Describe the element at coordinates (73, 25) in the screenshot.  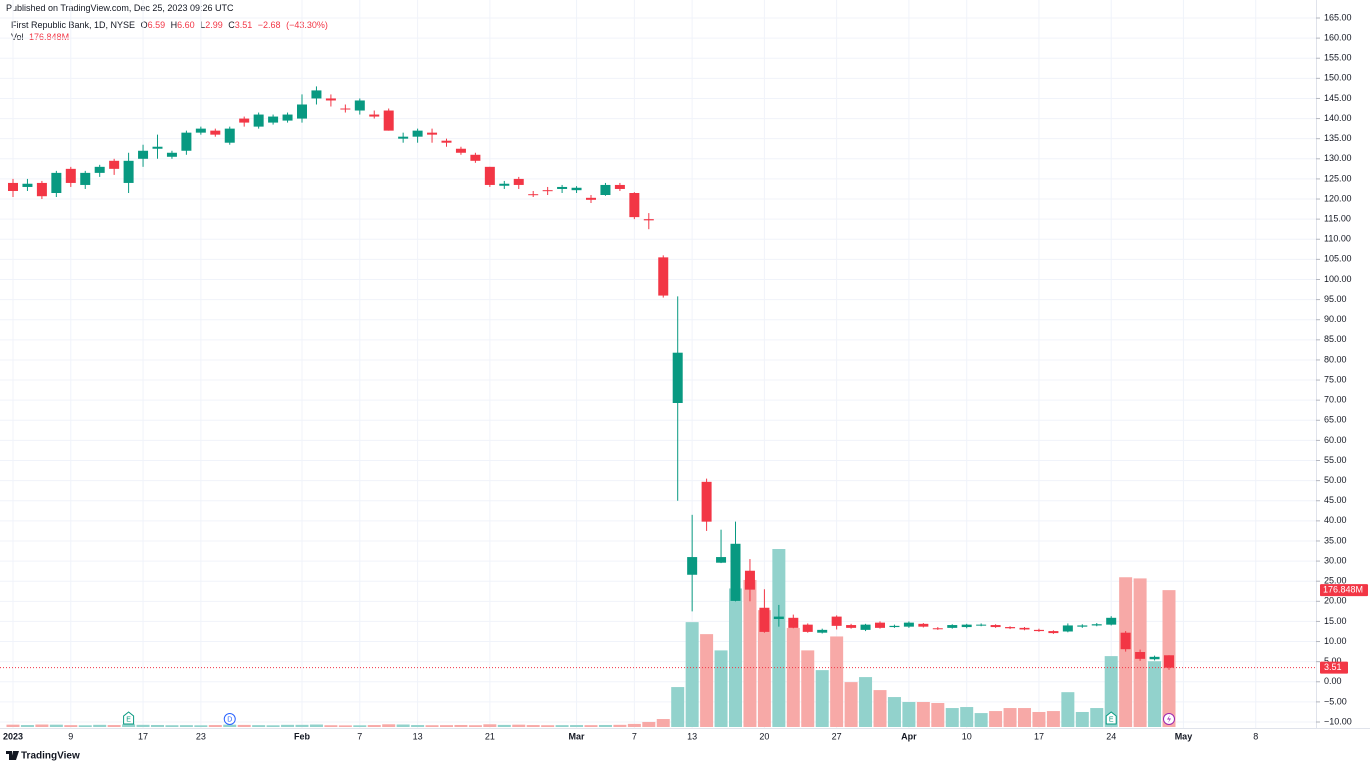
I see `symbol: First Republic Bank, 1D, NYSE` at that location.